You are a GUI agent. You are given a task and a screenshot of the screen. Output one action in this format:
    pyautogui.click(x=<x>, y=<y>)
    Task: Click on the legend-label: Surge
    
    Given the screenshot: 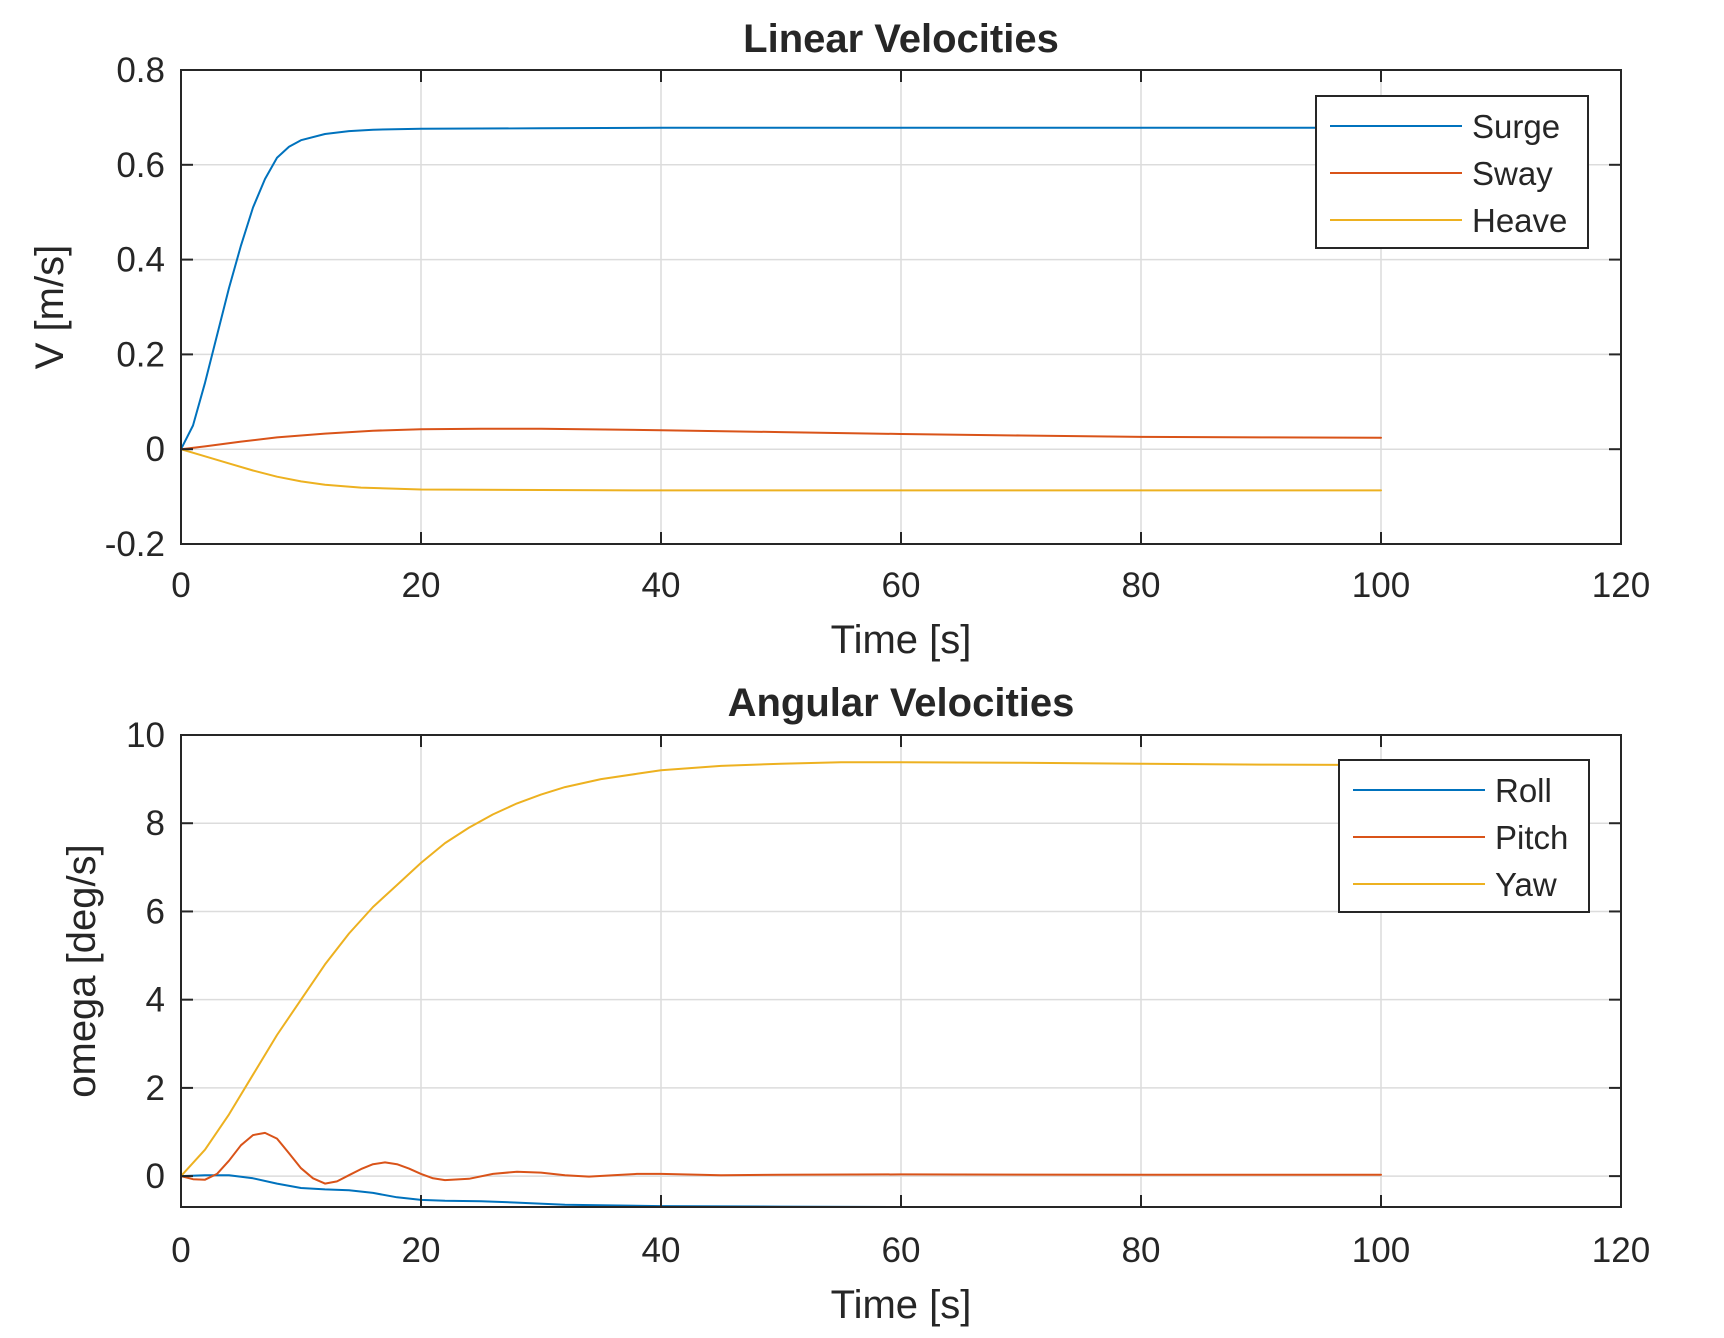 What is the action you would take?
    pyautogui.click(x=1516, y=126)
    